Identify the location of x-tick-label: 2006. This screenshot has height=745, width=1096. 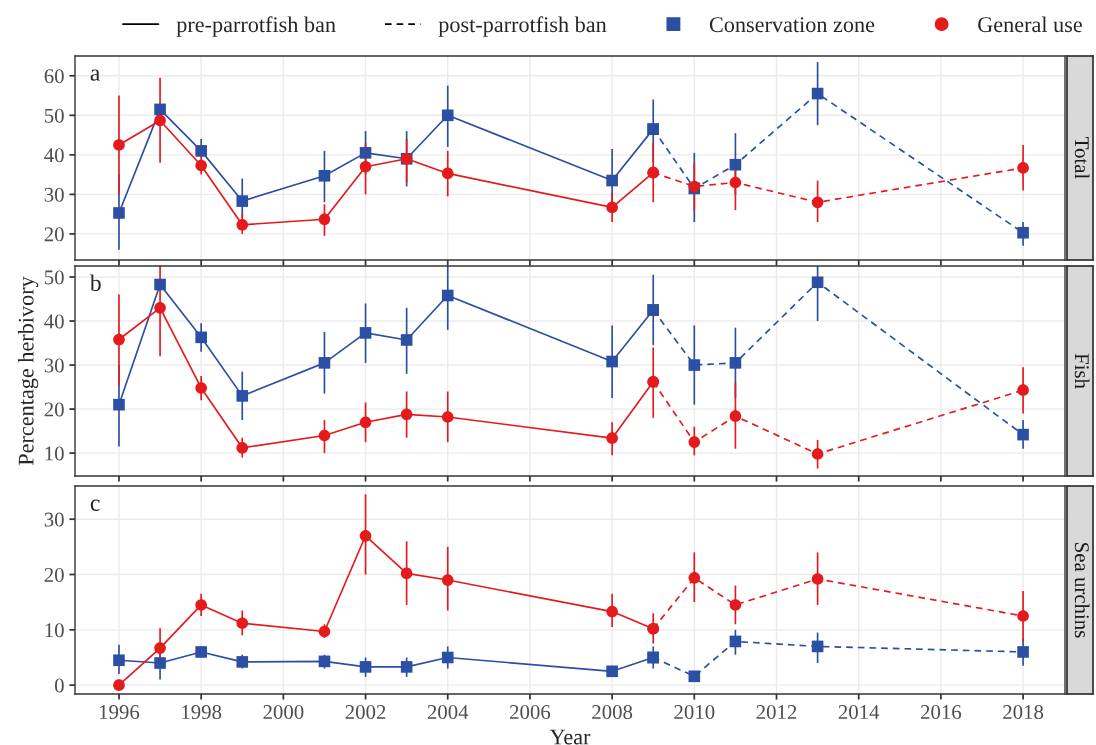
(530, 712).